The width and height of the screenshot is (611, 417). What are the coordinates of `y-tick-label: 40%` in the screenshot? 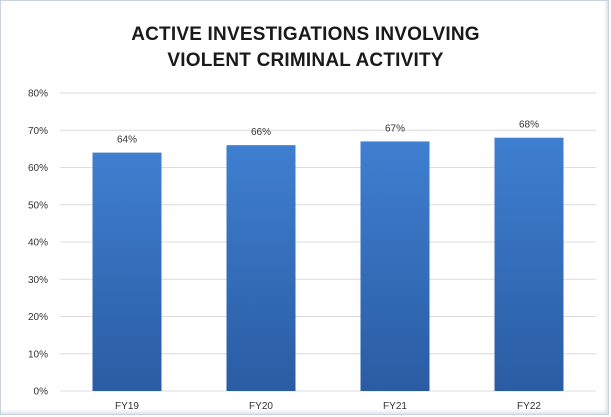 It's located at (38, 243).